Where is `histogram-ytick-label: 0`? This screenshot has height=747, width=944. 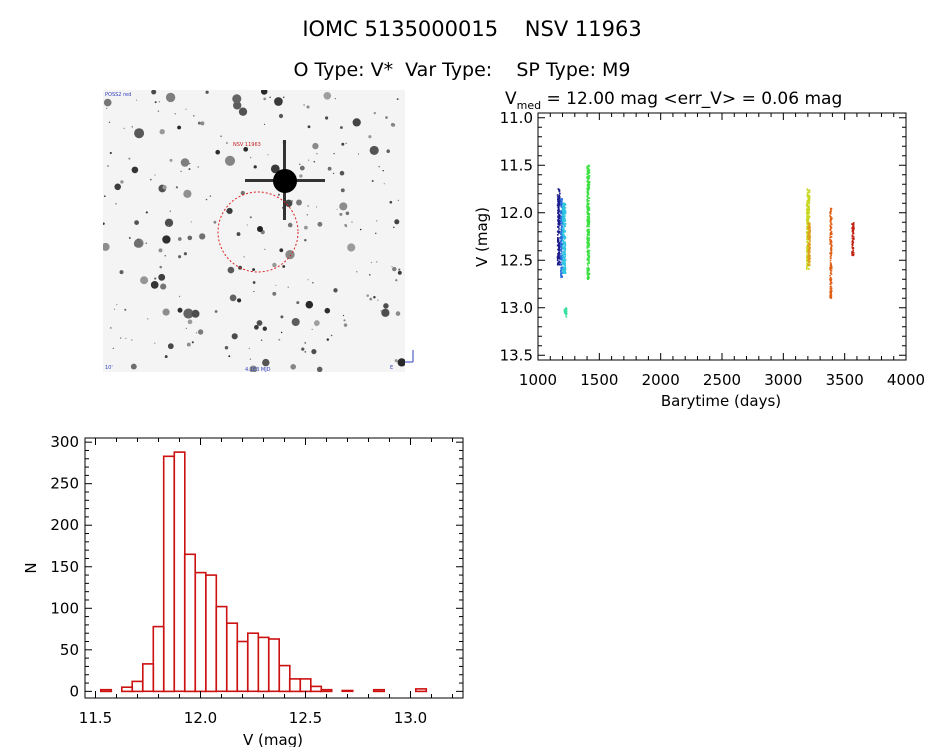 histogram-ytick-label: 0 is located at coordinates (74, 691).